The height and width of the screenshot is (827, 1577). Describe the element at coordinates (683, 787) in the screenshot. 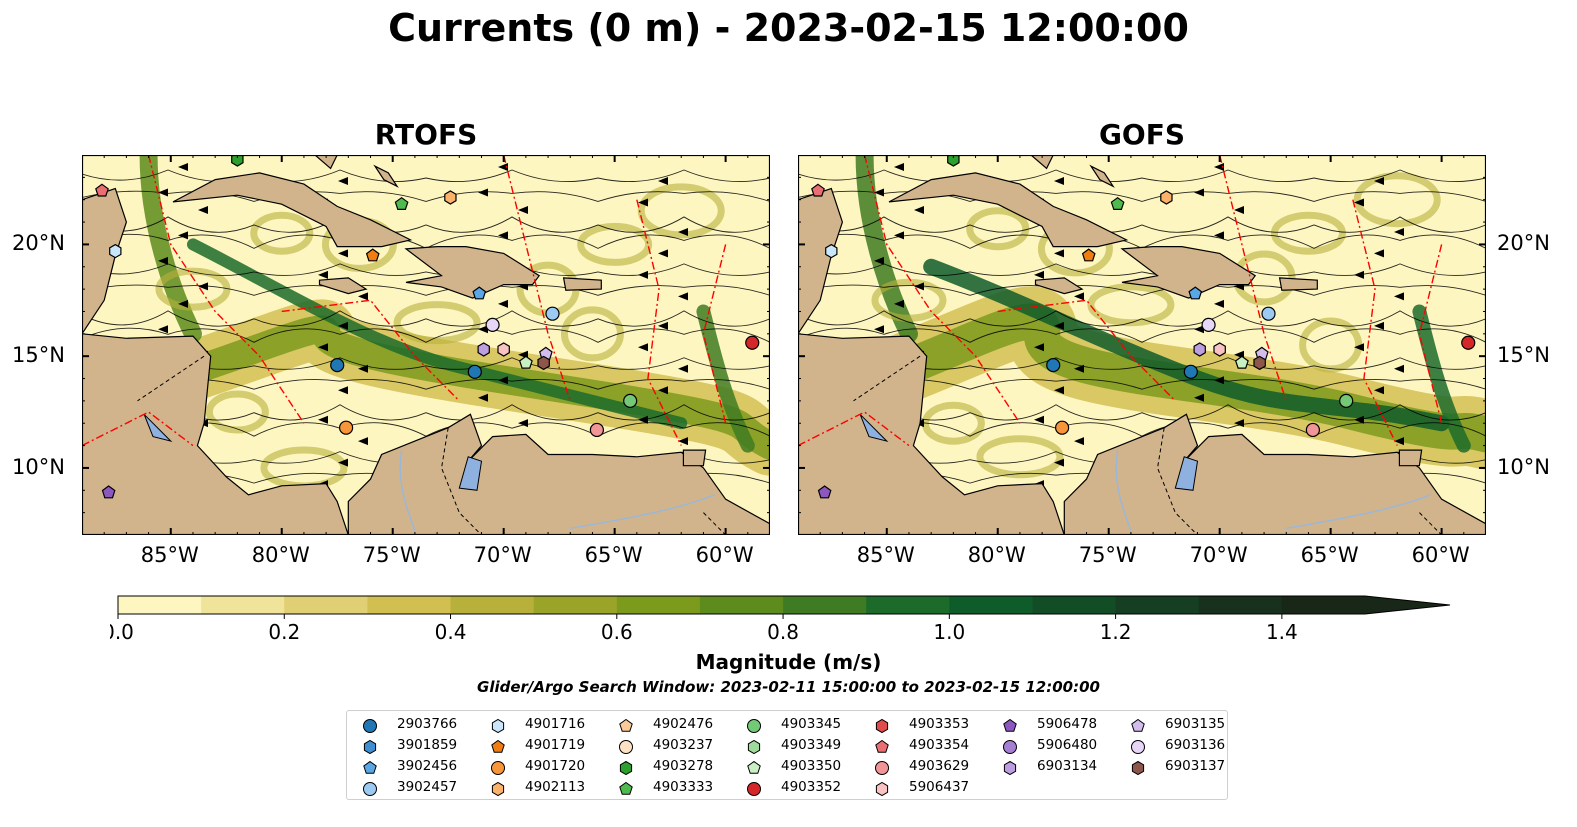

I see `legend-label: 4903333` at that location.